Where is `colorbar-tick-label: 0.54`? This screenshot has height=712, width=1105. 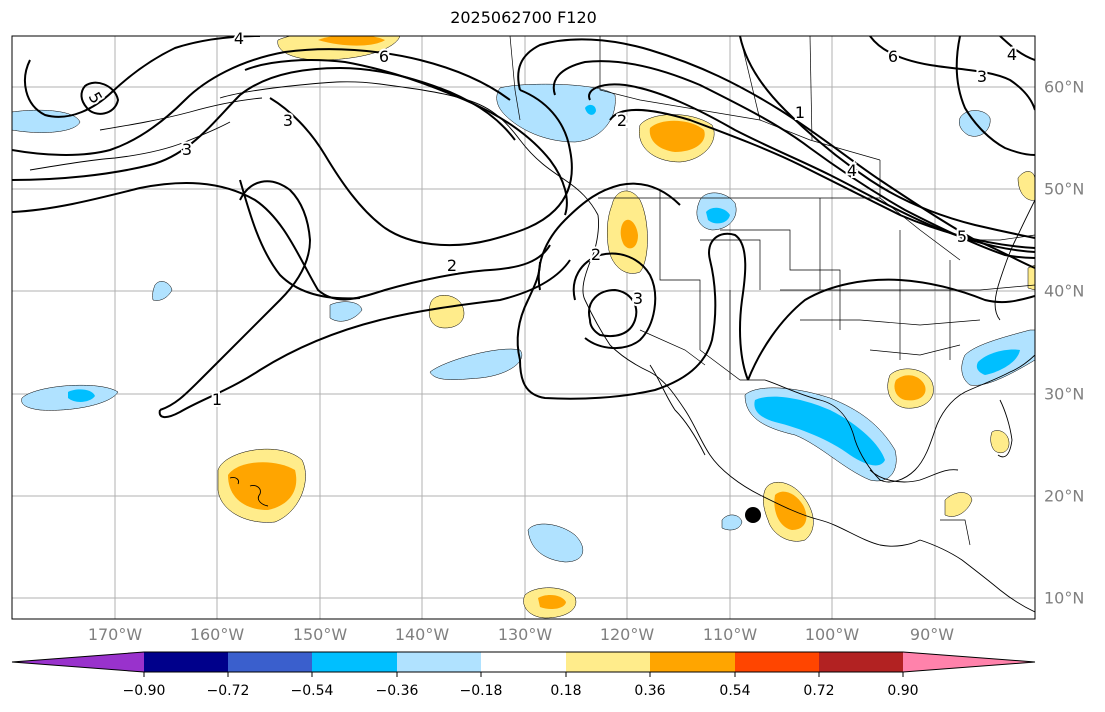
colorbar-tick-label: 0.54 is located at coordinates (735, 691).